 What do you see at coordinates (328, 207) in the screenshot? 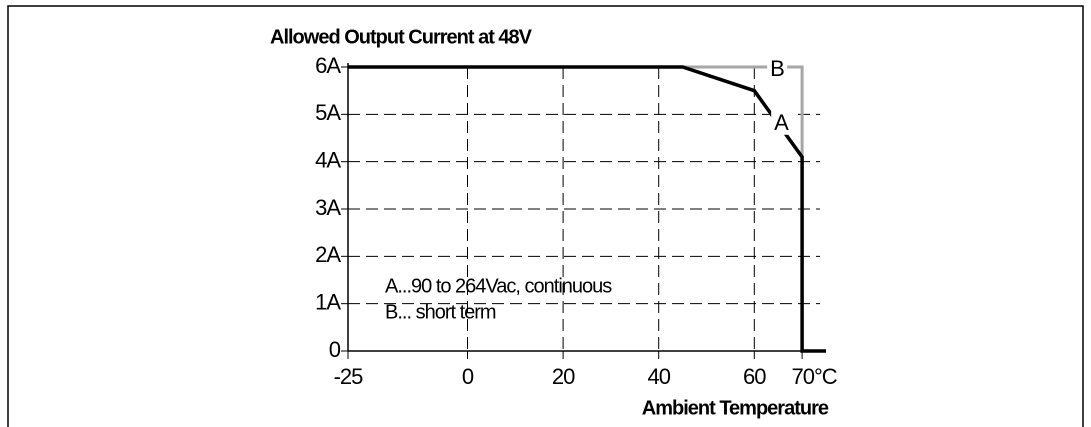
I see `y-tick-label: 3A` at bounding box center [328, 207].